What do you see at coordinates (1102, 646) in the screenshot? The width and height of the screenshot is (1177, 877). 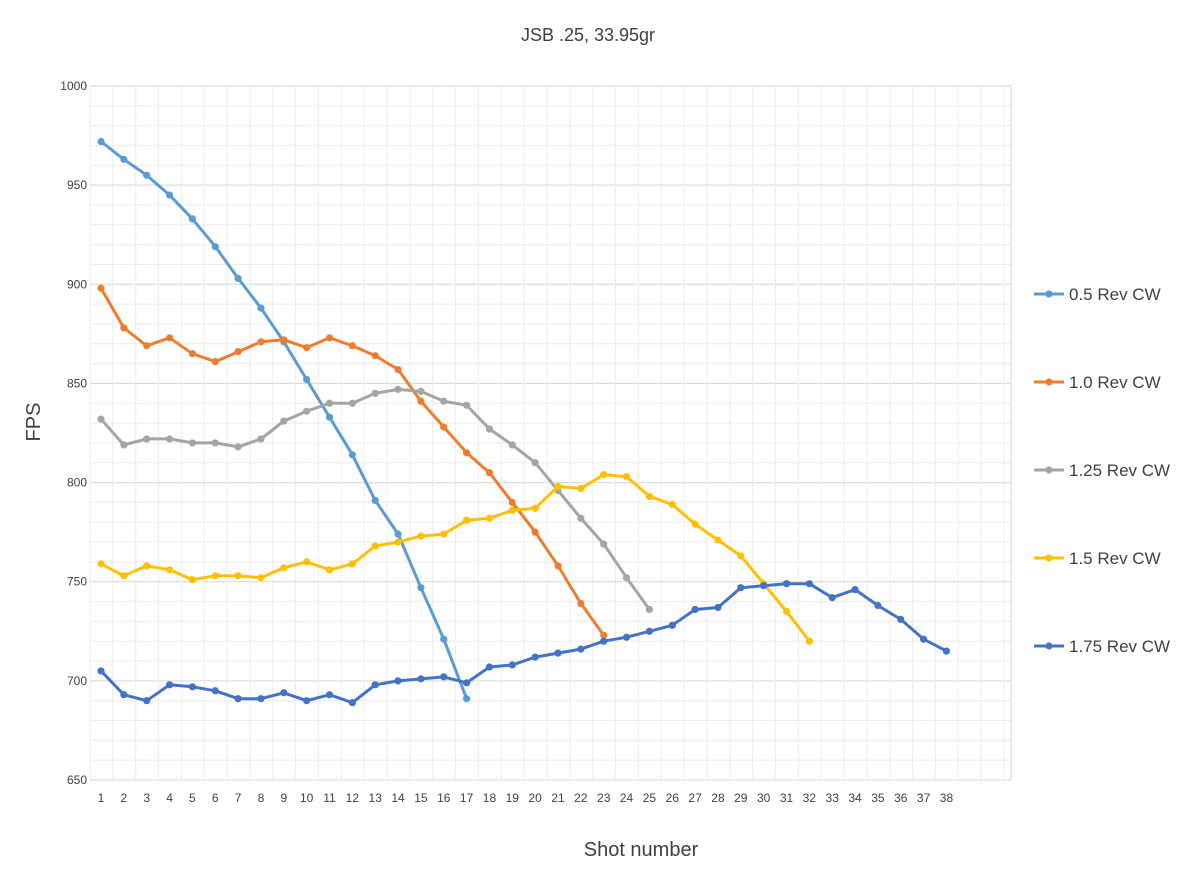 I see `legend-item: 1.75 Rev CW` at bounding box center [1102, 646].